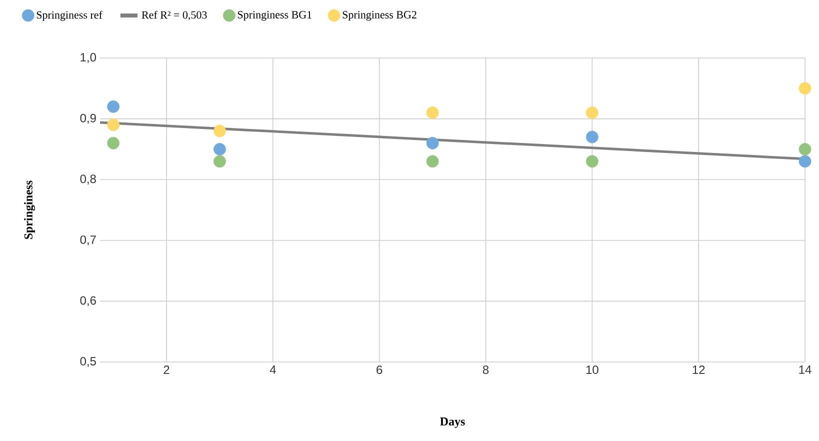 Image resolution: width=819 pixels, height=441 pixels. Describe the element at coordinates (88, 179) in the screenshot. I see `y-tick-label: 0,8` at that location.